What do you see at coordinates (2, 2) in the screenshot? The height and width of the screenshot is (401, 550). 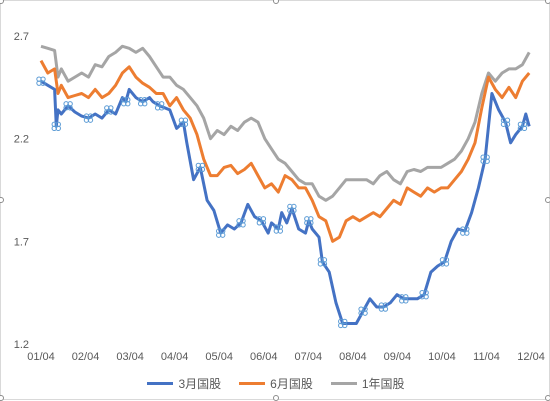 I see `resize-handle-top-left` at bounding box center [2, 2].